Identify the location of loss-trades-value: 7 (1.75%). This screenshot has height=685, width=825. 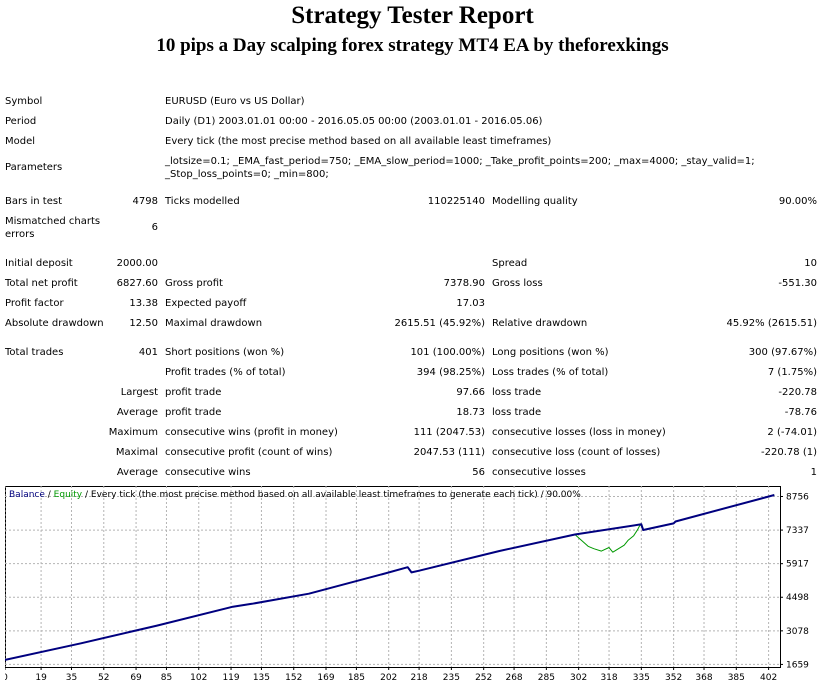
(792, 372).